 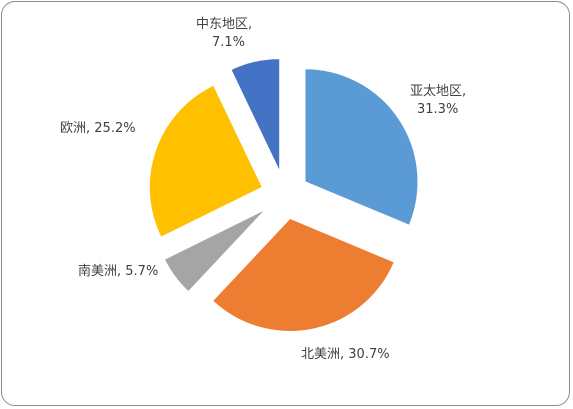 What do you see at coordinates (320, 354) in the screenshot?
I see `label-north-america-name: 北美洲` at bounding box center [320, 354].